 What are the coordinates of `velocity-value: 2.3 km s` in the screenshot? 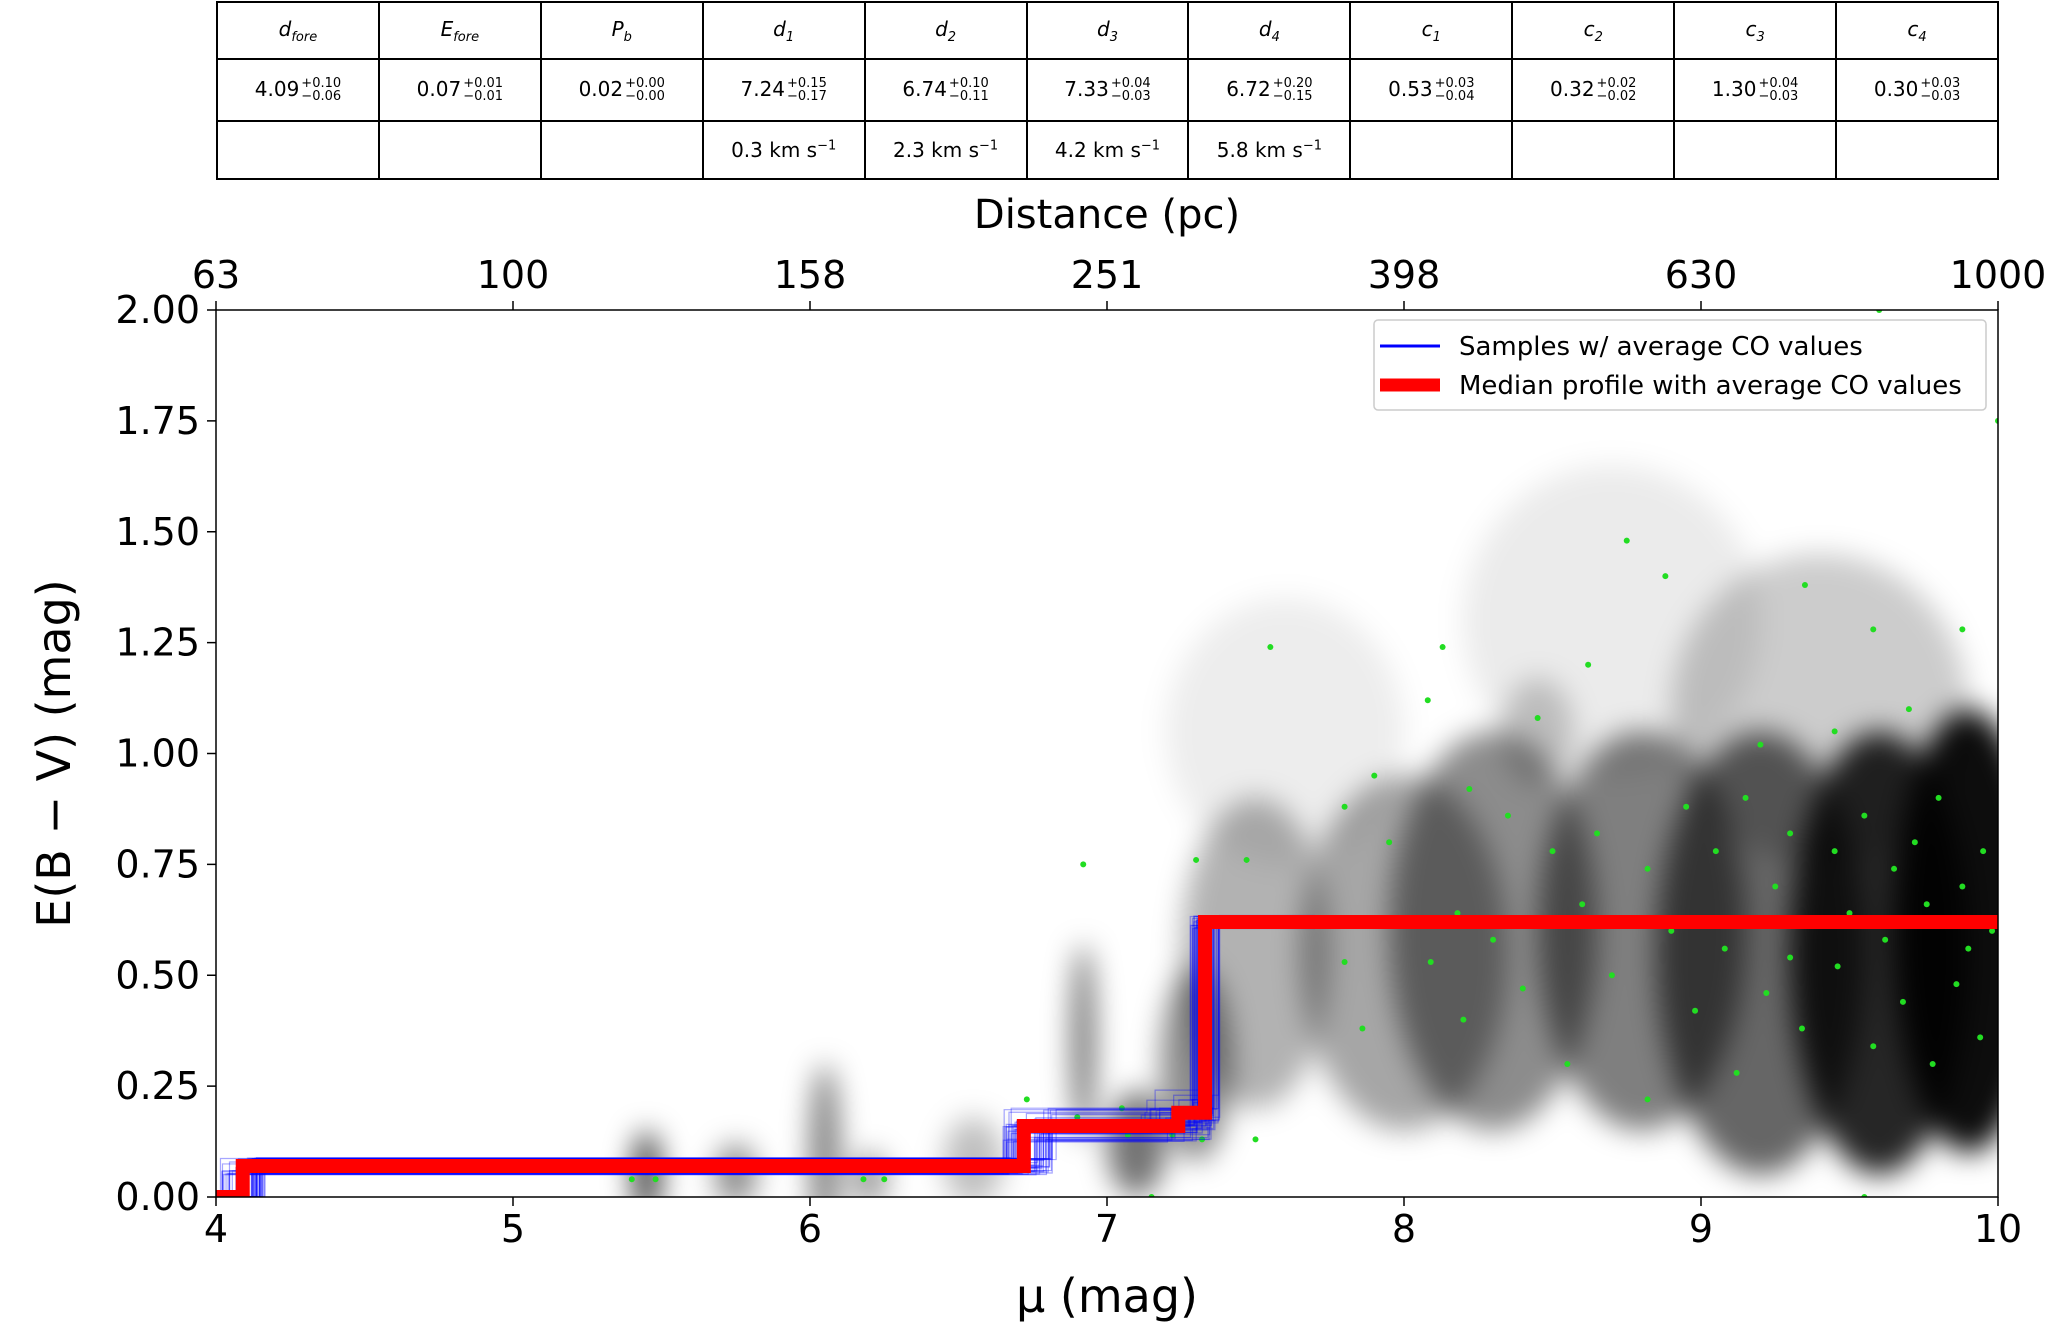 It's located at (935, 150).